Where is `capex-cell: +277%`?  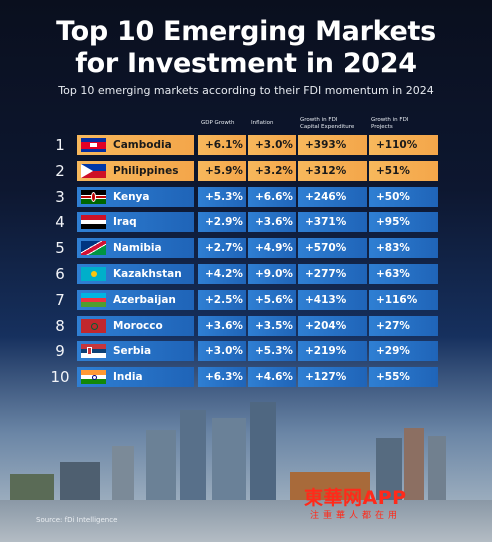 capex-cell: +277% is located at coordinates (332, 274).